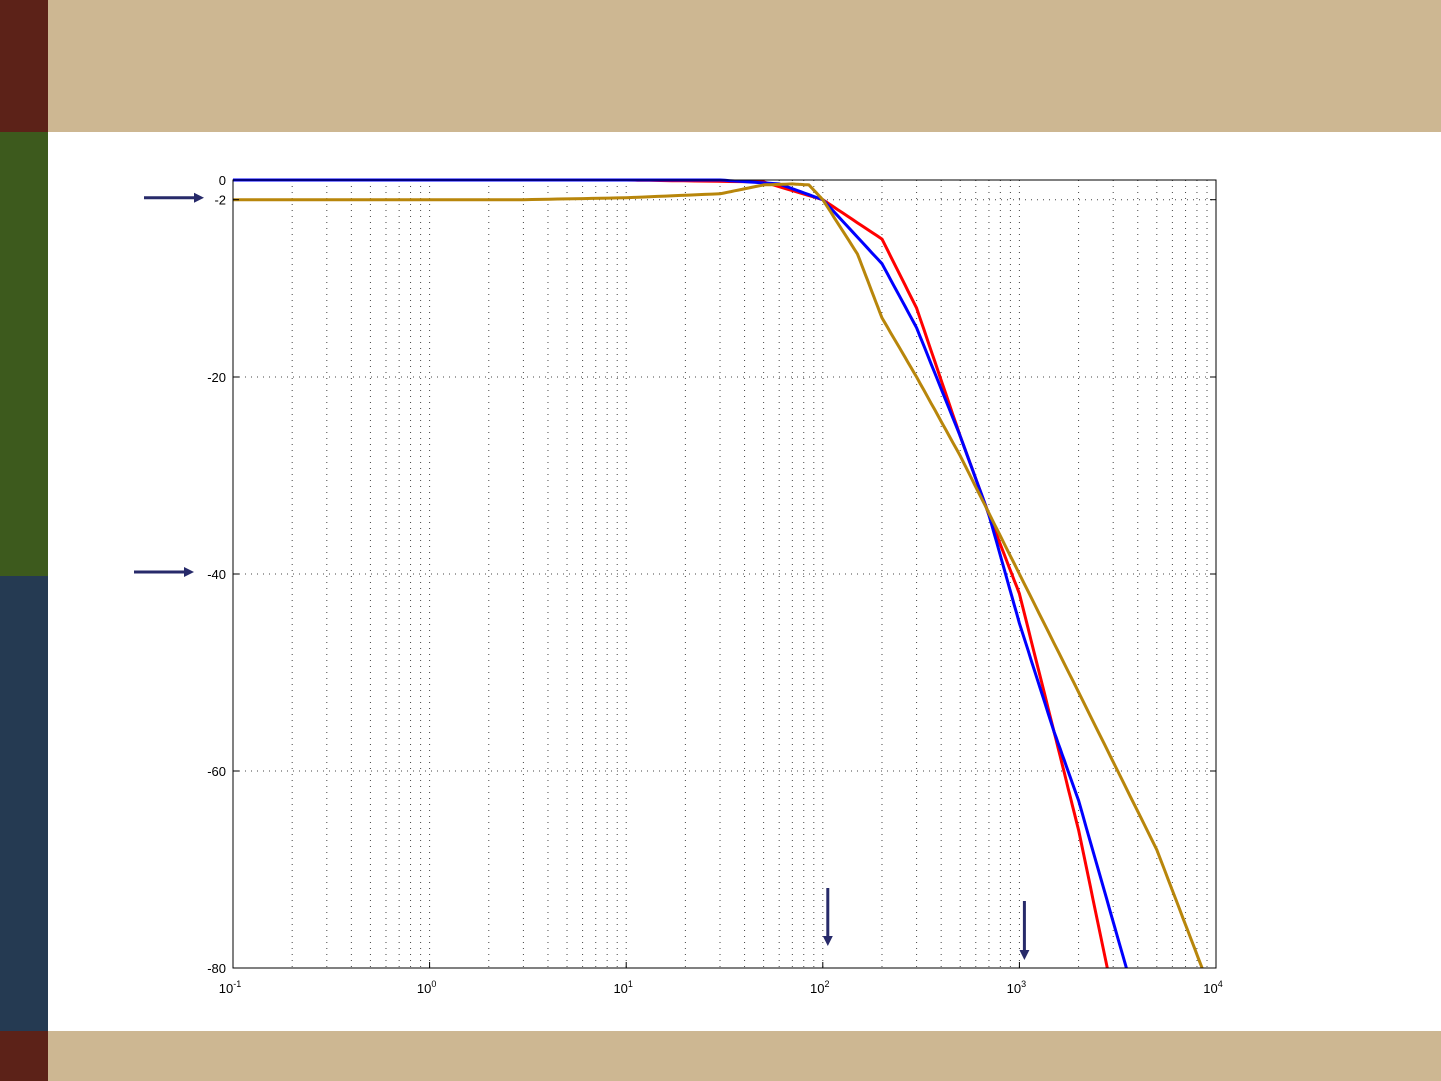  I want to click on y-tick-label: -2, so click(220, 200).